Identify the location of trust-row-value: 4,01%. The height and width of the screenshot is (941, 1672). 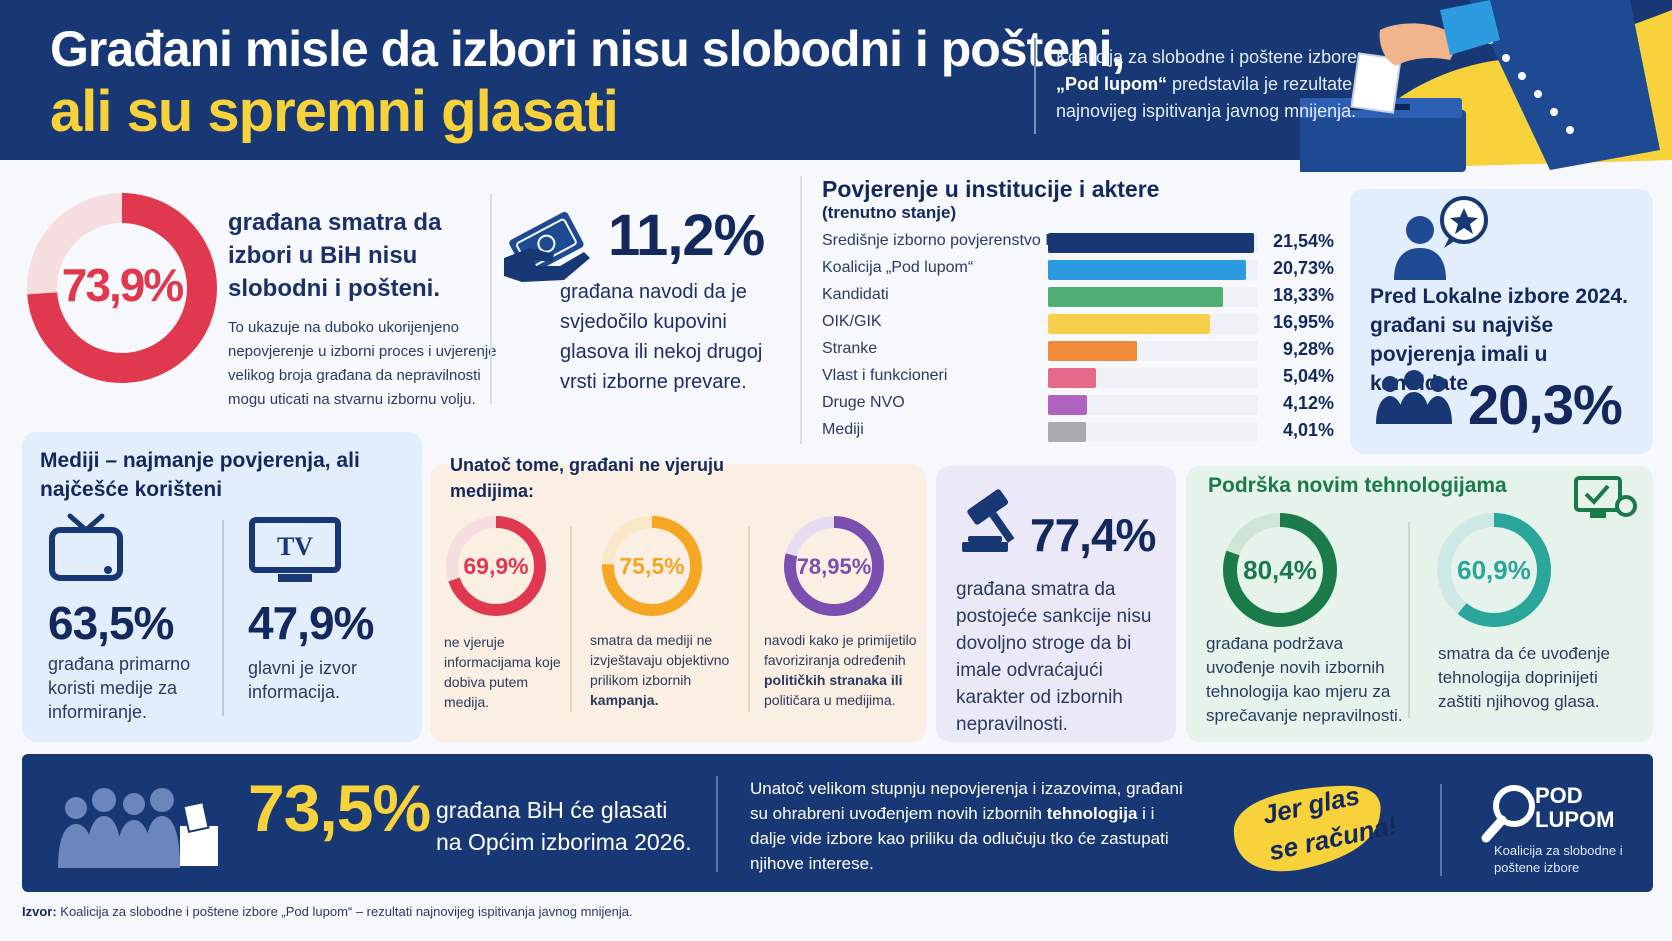
(1308, 430).